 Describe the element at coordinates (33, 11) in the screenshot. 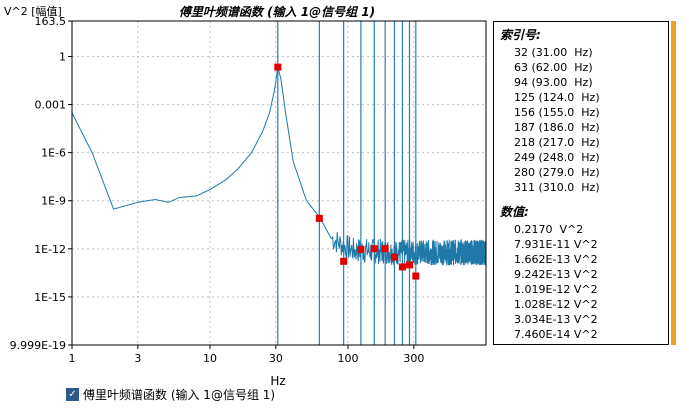

I see `y-axis-label: V^2 [幅值]` at that location.